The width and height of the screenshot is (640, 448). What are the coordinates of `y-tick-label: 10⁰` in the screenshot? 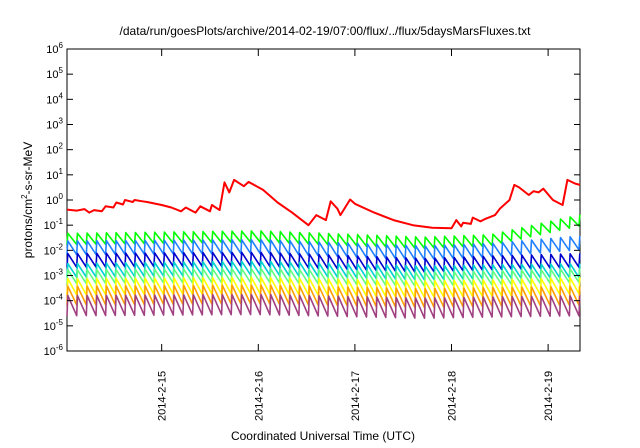 It's located at (54, 199).